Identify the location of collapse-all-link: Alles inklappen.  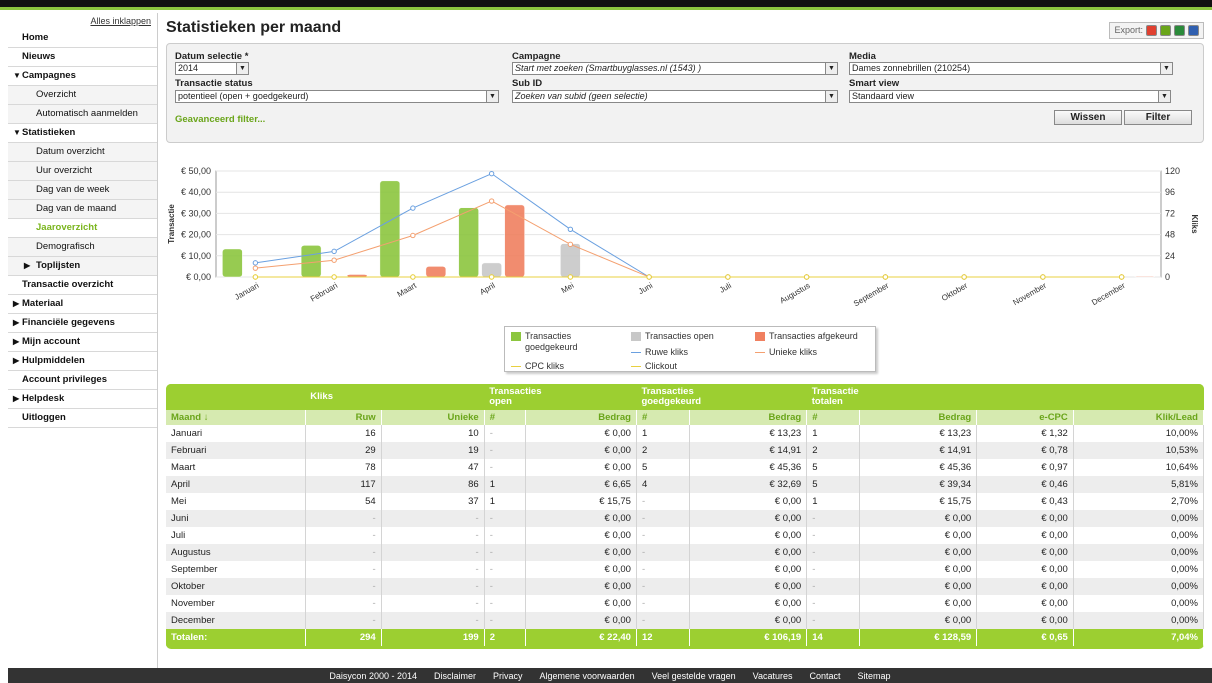
(120, 21).